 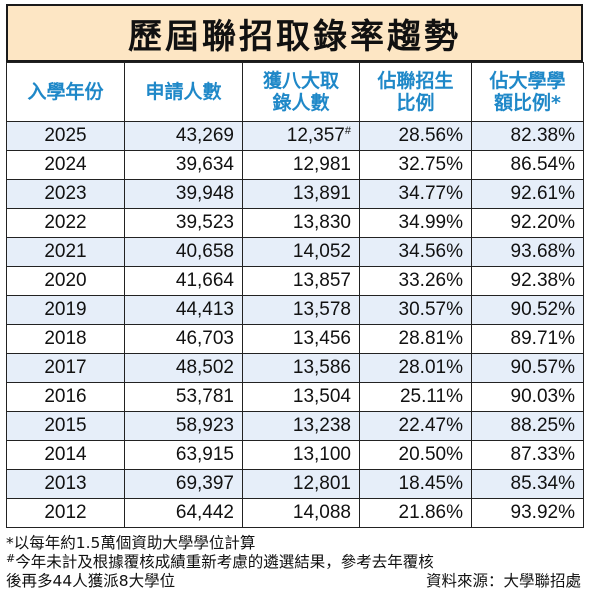 I want to click on table-row: 2023 39,948 13,891 34.77% 92.61%, so click(x=295, y=194).